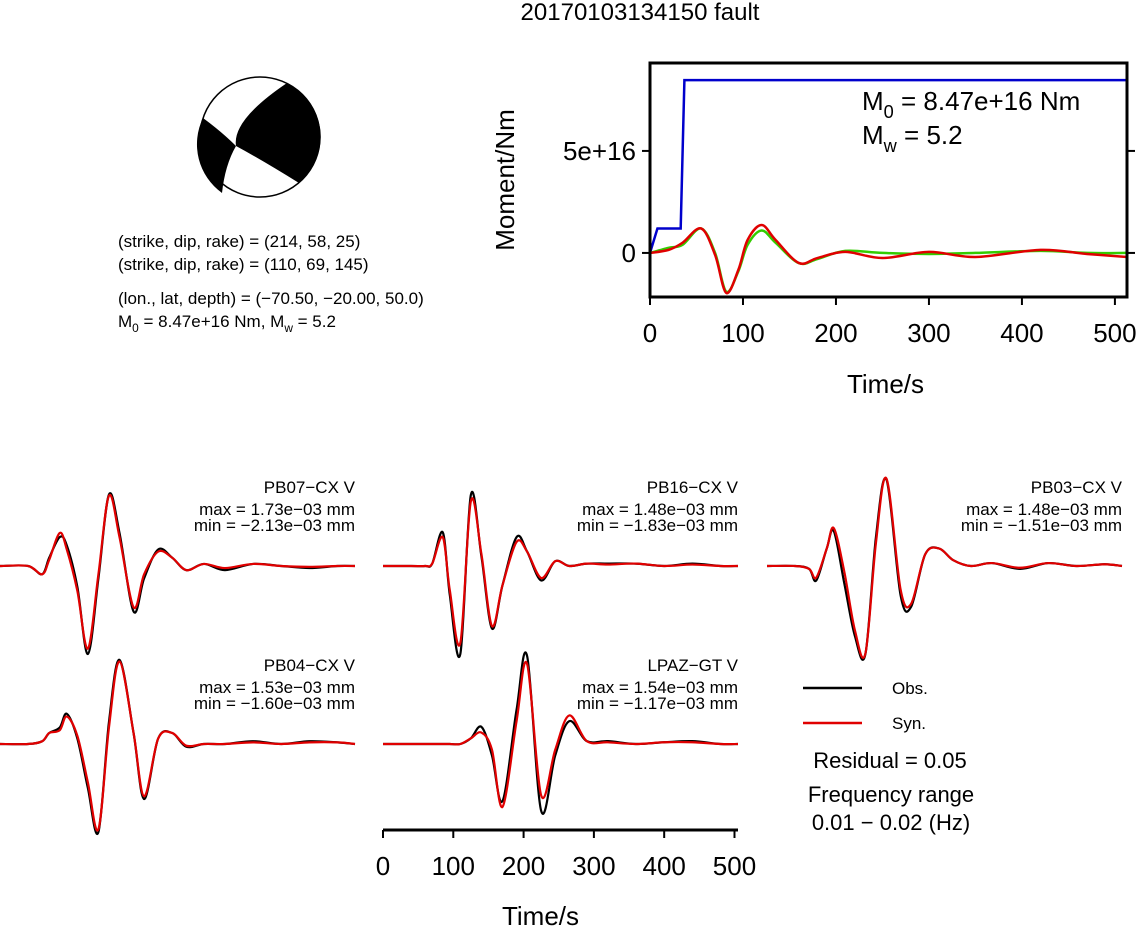  Describe the element at coordinates (1077, 487) in the screenshot. I see `station-label: PB03−CX V` at that location.